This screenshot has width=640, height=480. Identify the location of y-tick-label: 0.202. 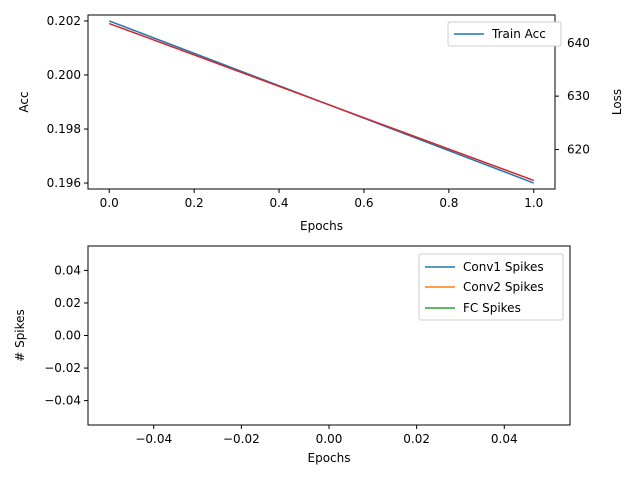
(64, 21).